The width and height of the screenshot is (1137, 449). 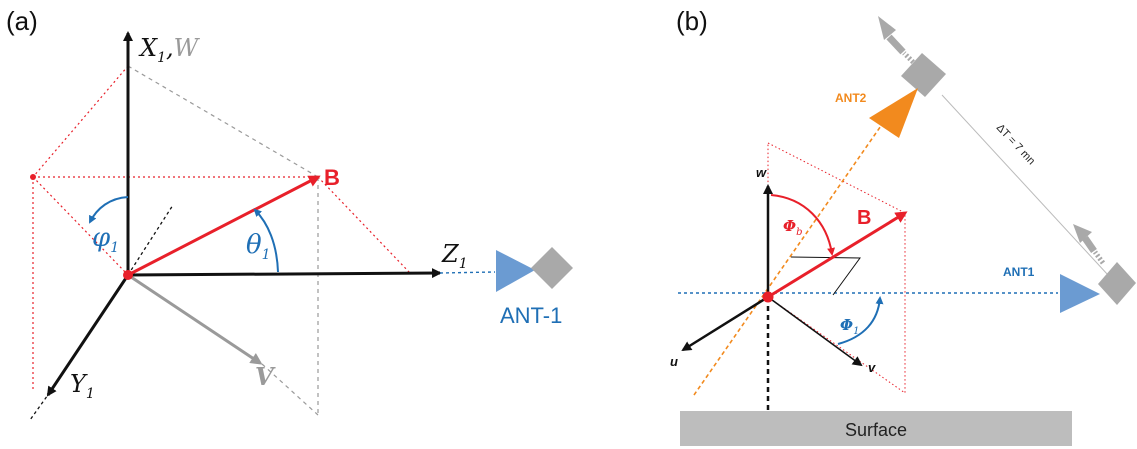 What do you see at coordinates (837, 255) in the screenshot?
I see `b-vector-b` at bounding box center [837, 255].